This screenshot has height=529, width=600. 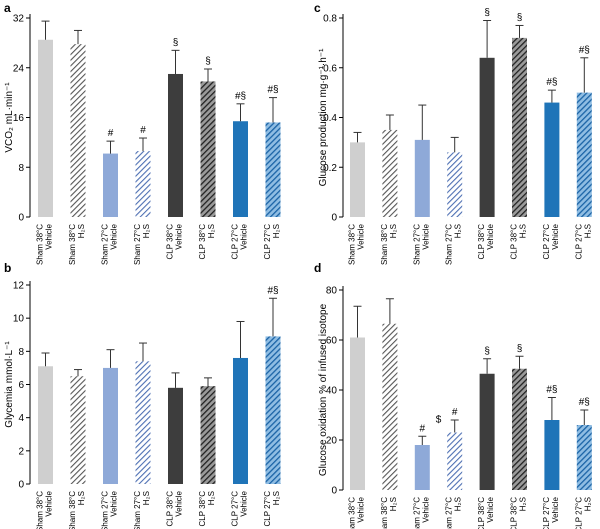 I want to click on significance-label-extra: $, so click(x=439, y=420).